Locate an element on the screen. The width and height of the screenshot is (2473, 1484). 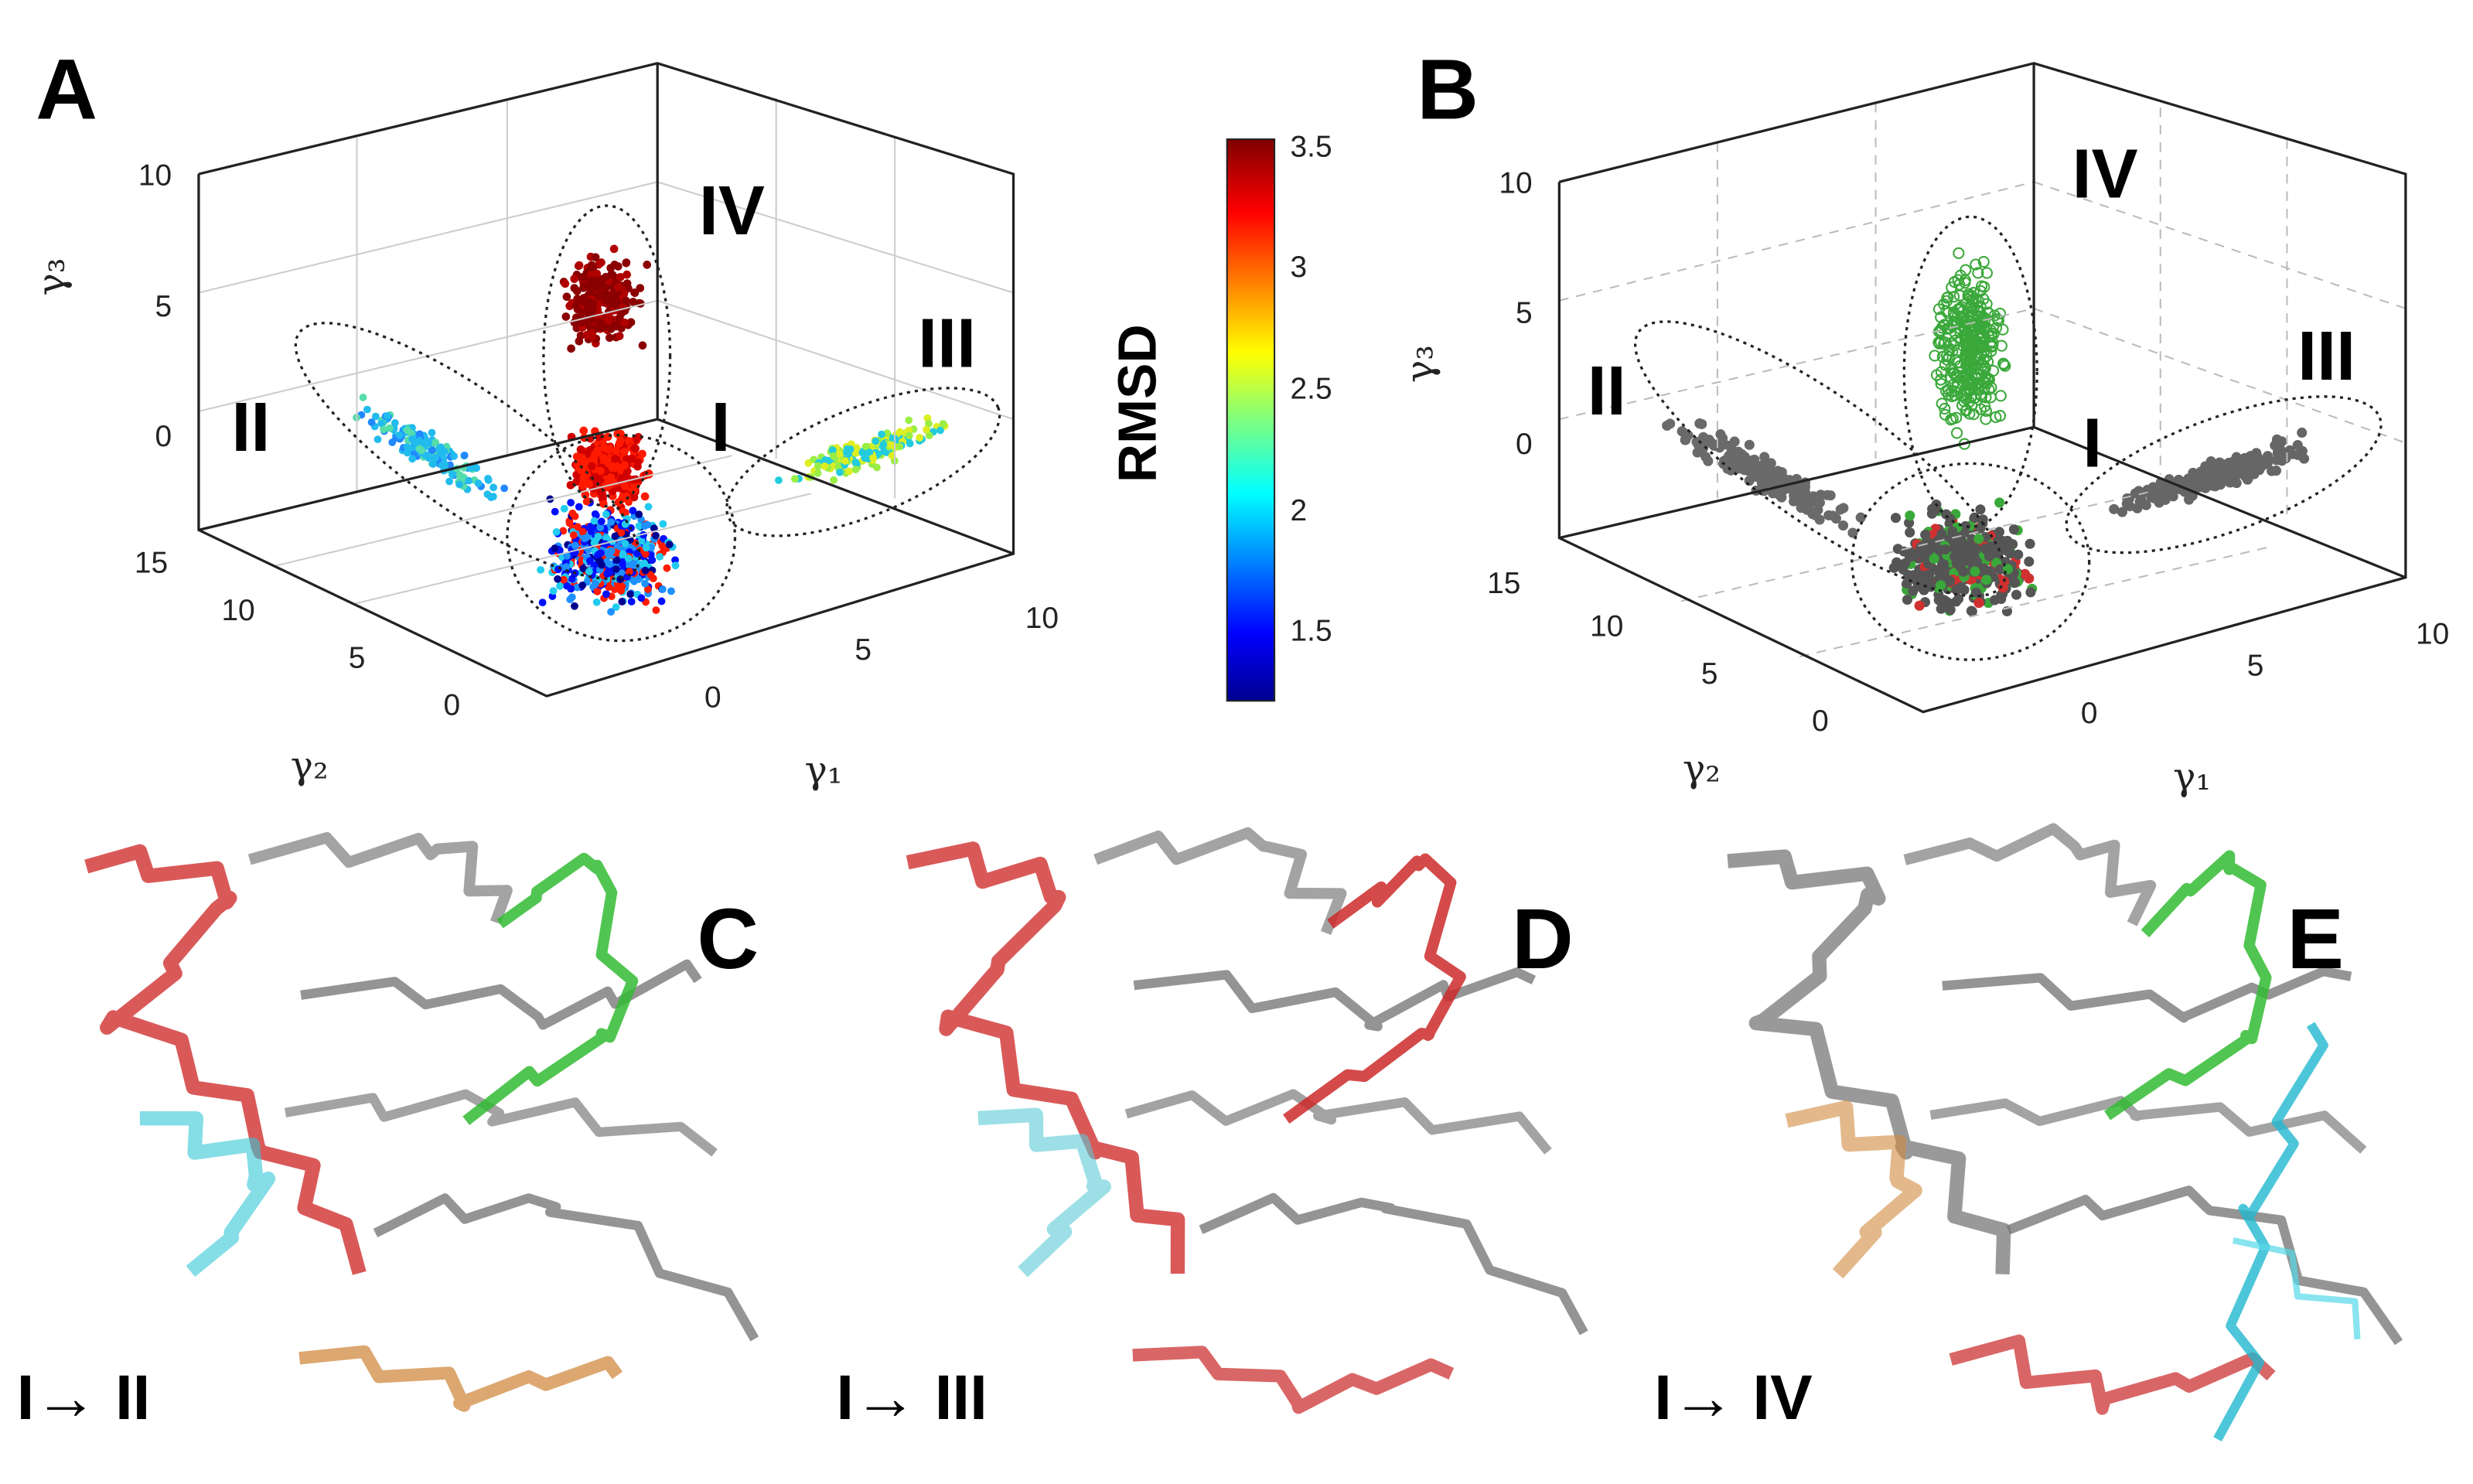
transition-label: I→ II is located at coordinates (84, 1398).